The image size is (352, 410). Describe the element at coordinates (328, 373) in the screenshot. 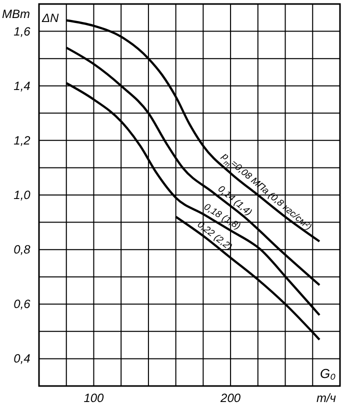

I see `x-axis-title: G₀` at that location.